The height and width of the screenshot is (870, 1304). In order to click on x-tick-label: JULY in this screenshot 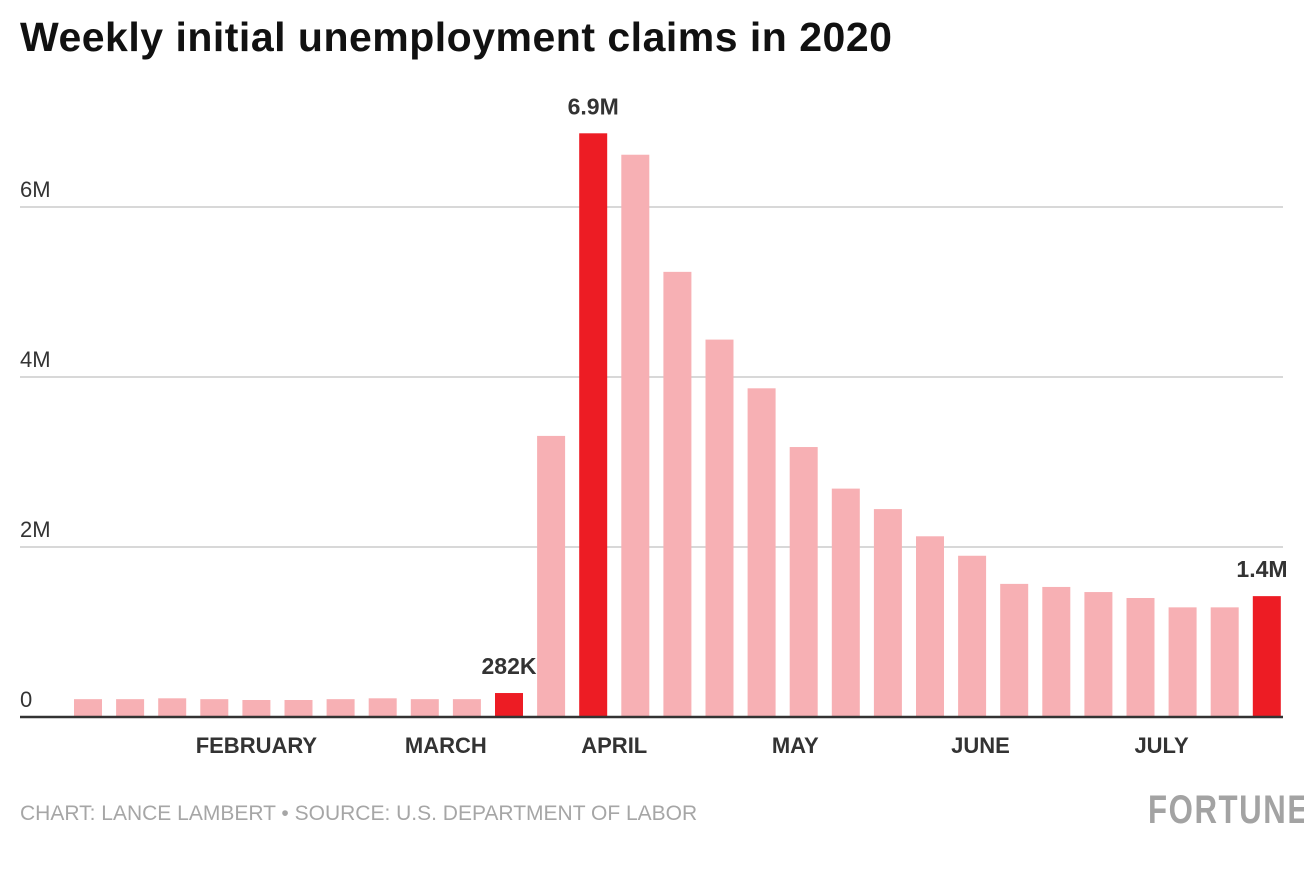, I will do `click(1161, 745)`.